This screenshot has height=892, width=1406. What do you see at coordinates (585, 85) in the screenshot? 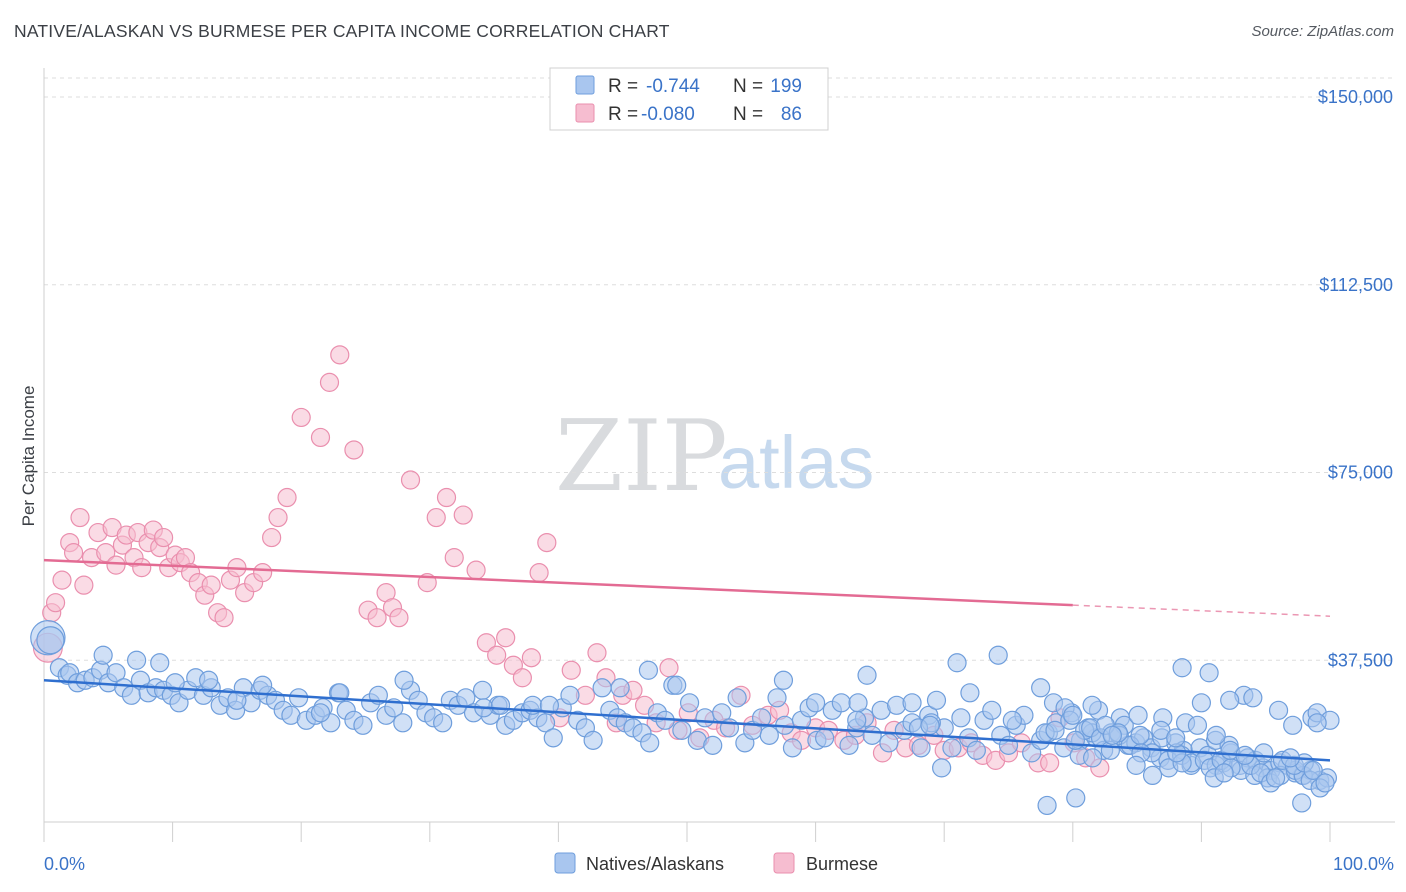
I see `legend-swatch-natives` at bounding box center [585, 85].